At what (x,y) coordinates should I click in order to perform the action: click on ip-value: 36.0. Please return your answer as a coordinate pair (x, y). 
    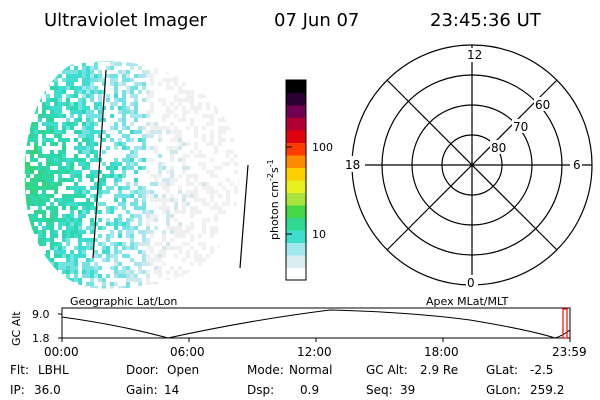
    Looking at the image, I should click on (47, 390).